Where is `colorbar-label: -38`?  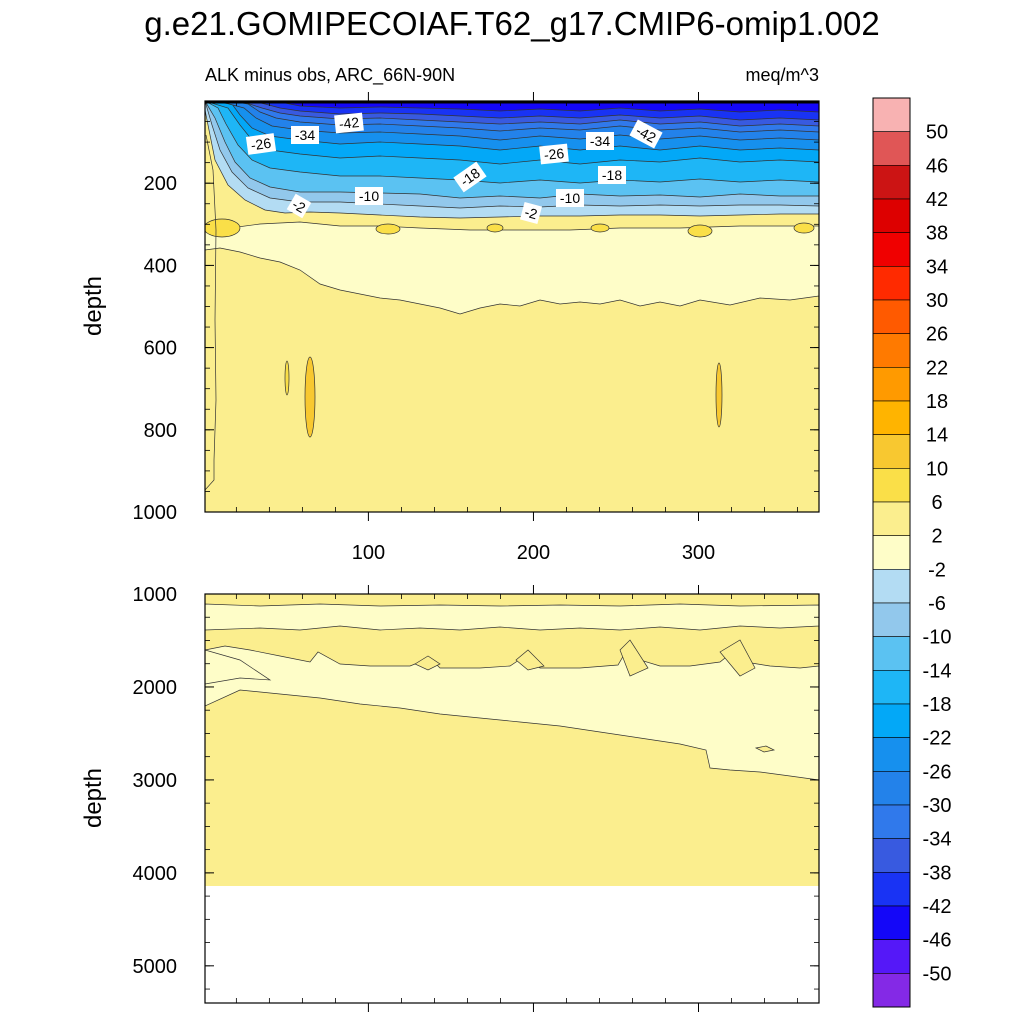 colorbar-label: -38 is located at coordinates (937, 873).